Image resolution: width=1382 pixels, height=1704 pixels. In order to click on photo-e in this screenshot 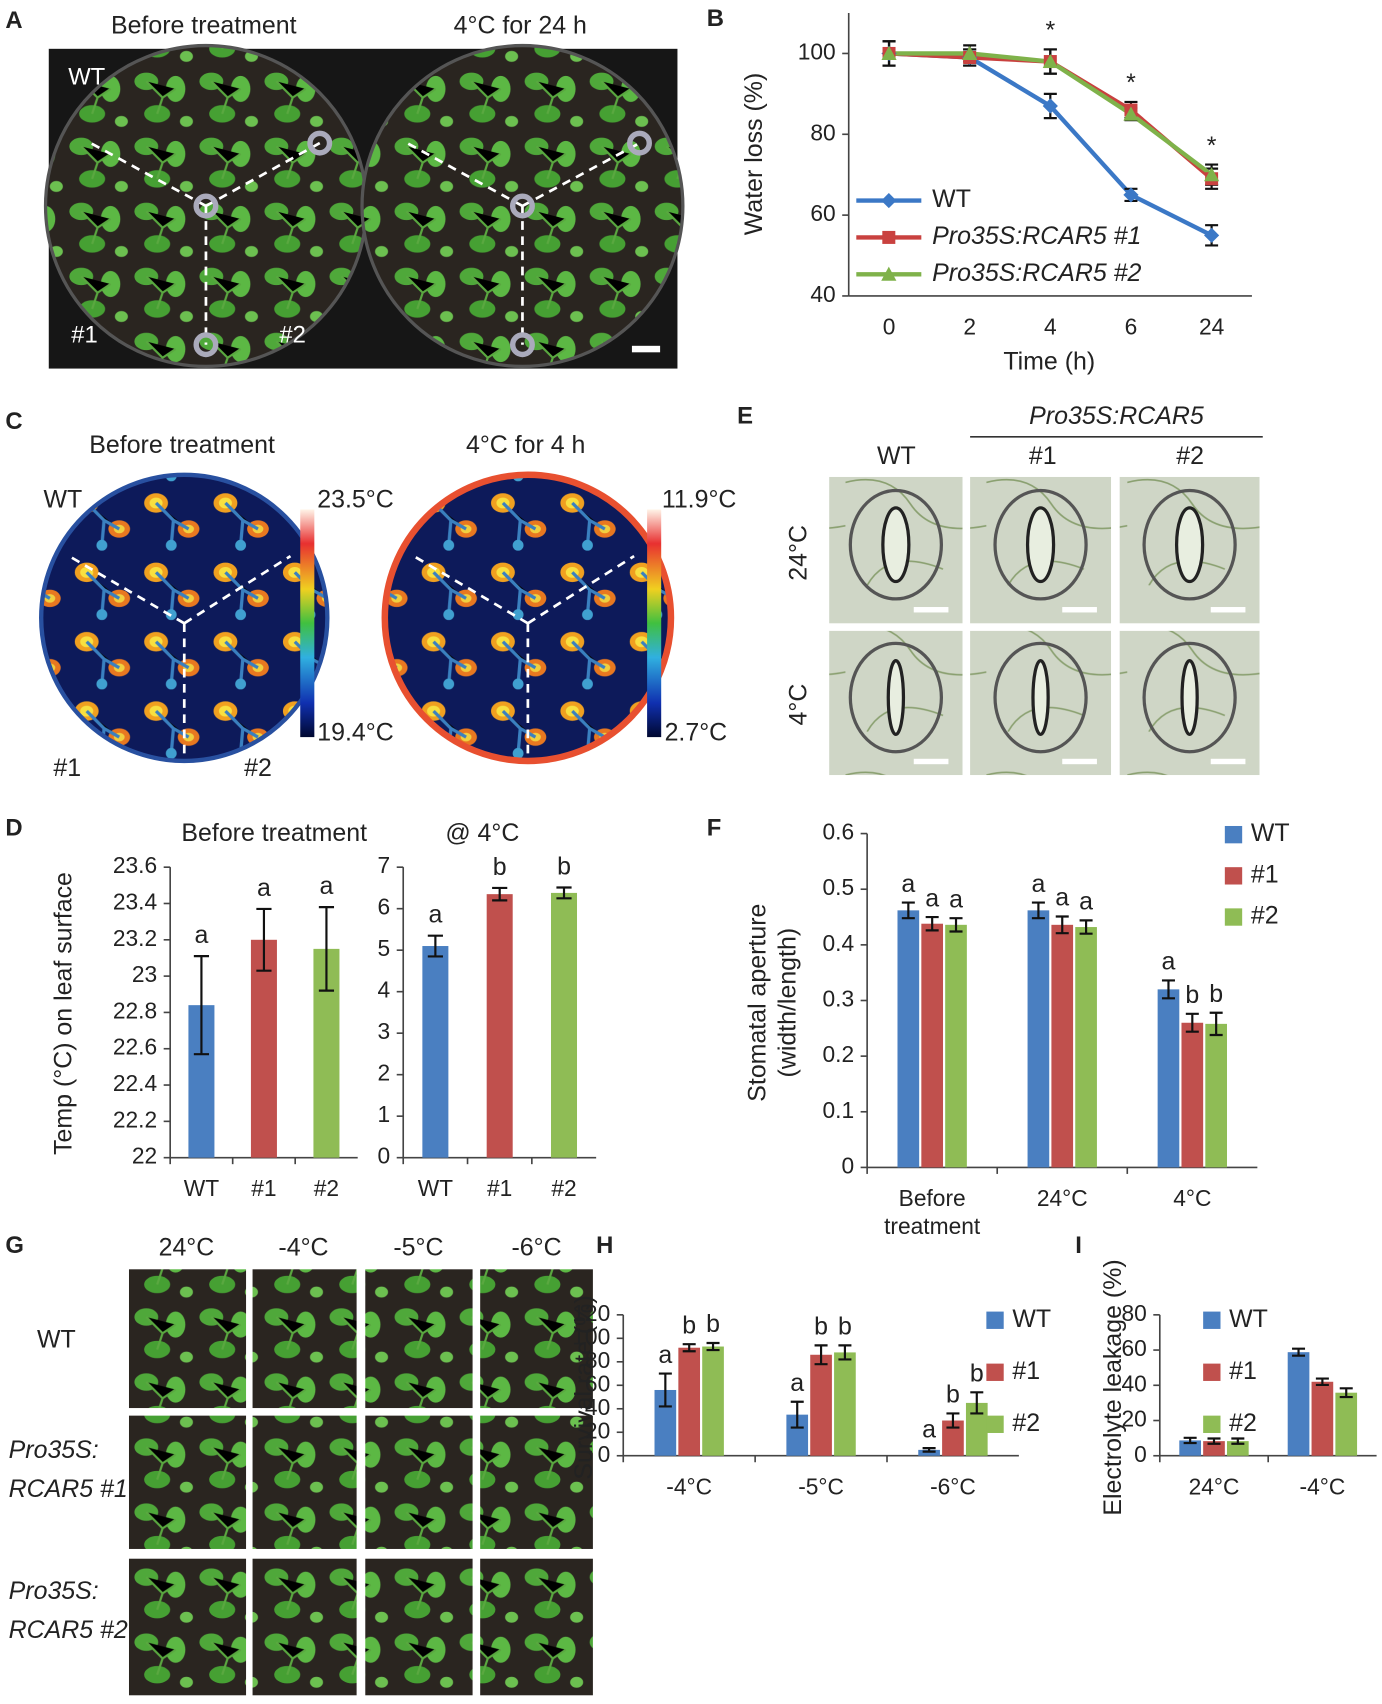, I will do `click(1046, 606)`.